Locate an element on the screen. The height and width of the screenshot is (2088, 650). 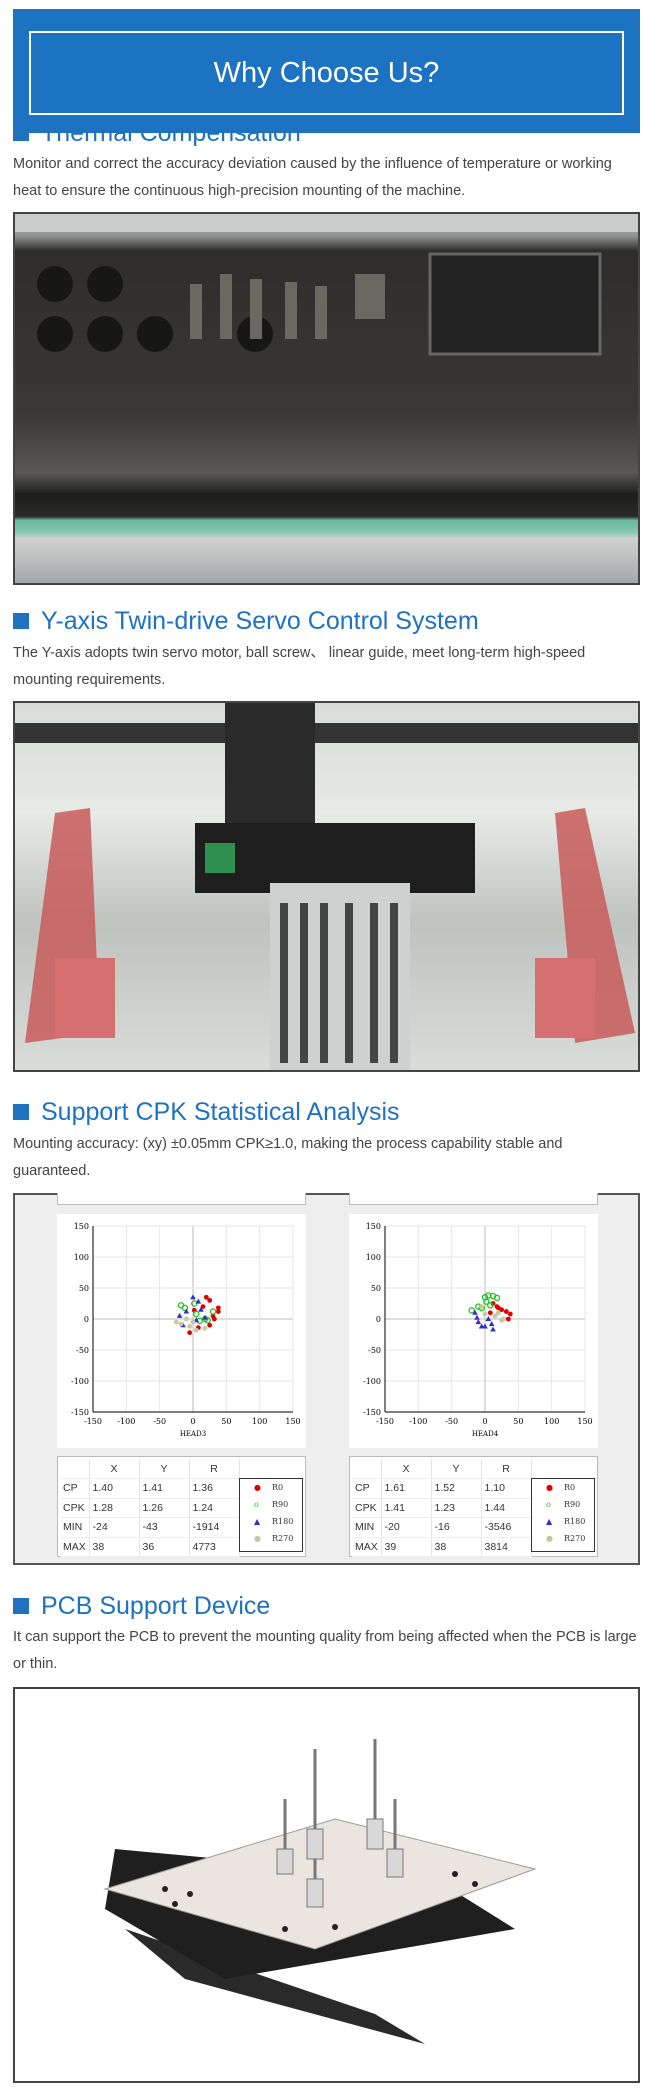
legend-item: ▲ R180 is located at coordinates (274, 1521).